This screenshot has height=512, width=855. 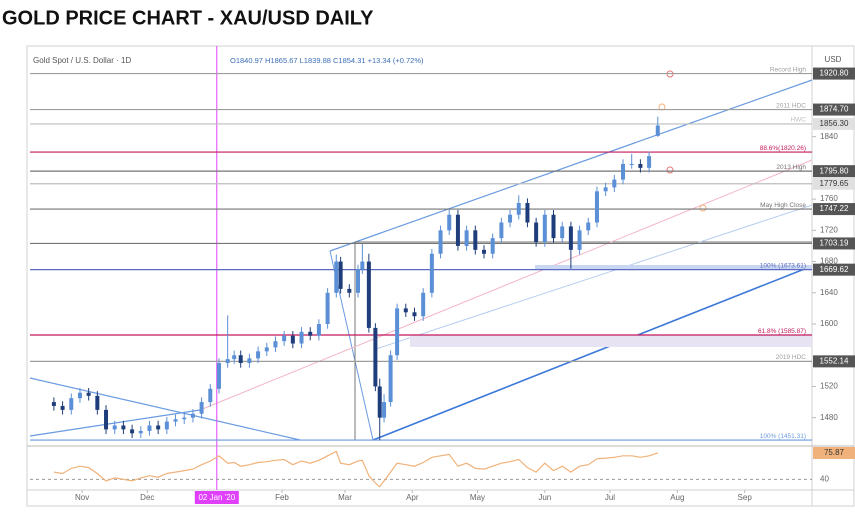 I want to click on level-label: 1920.80, so click(x=834, y=73).